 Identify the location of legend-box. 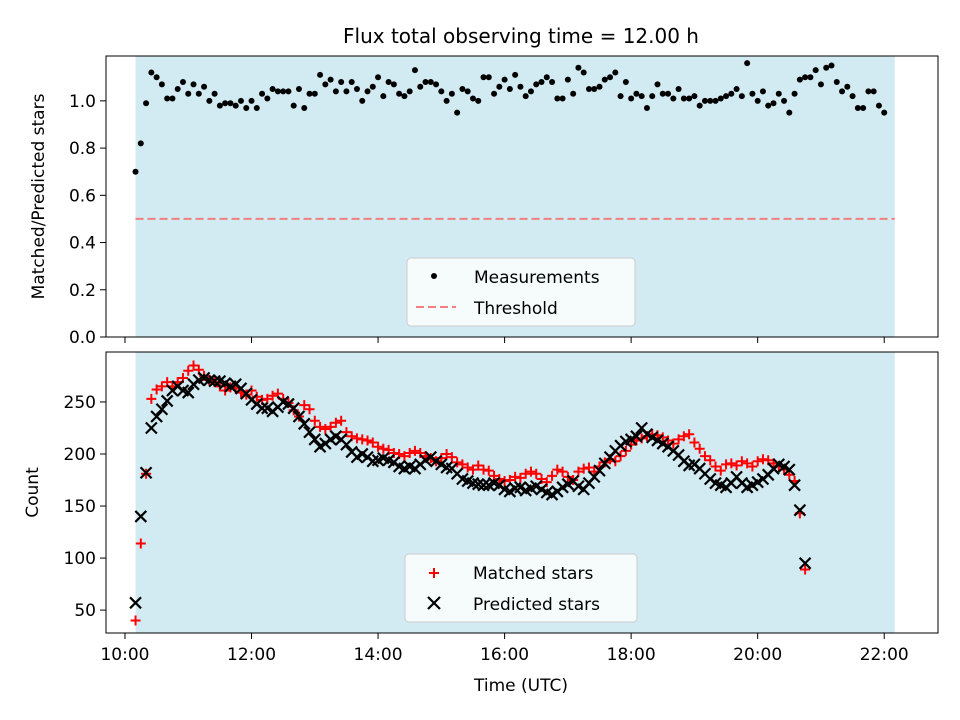
(521, 292).